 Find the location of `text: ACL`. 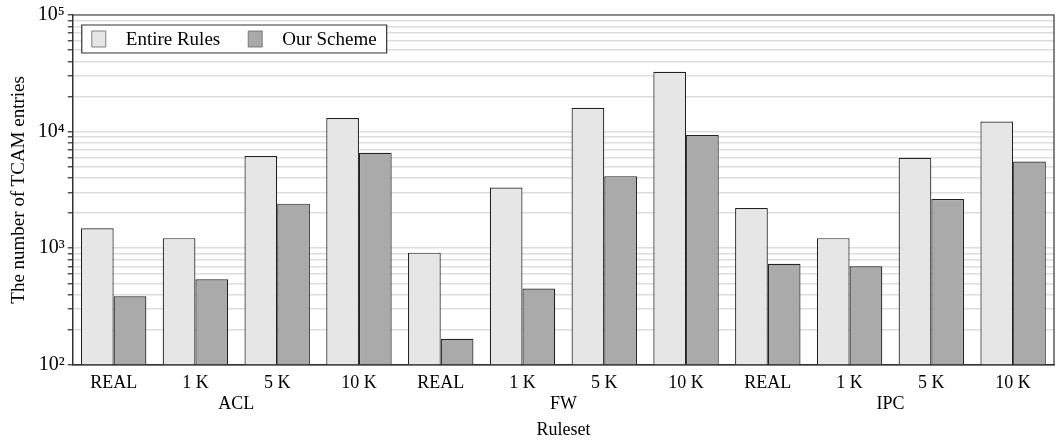

text: ACL is located at coordinates (236, 402).